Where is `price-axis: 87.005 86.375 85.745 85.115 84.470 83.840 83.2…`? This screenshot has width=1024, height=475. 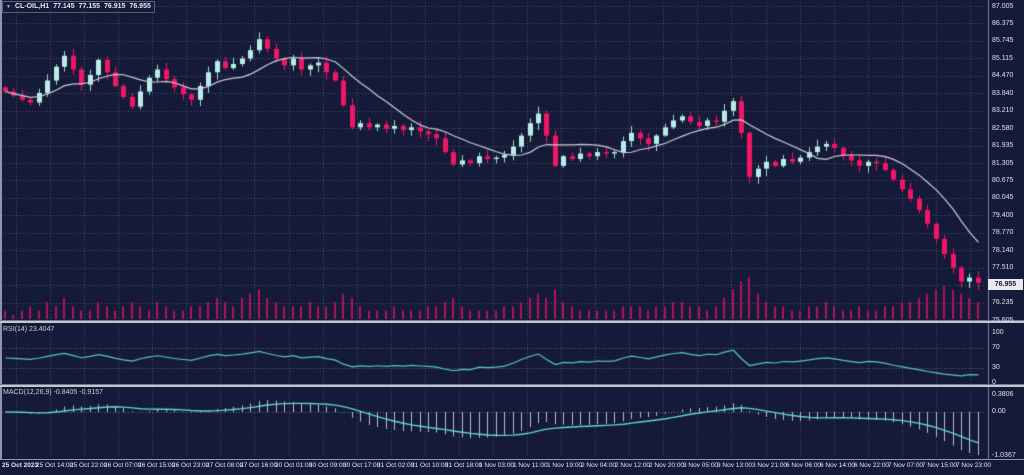 price-axis: 87.005 86.375 85.745 85.115 84.470 83.840 83.2… is located at coordinates (1006, 229).